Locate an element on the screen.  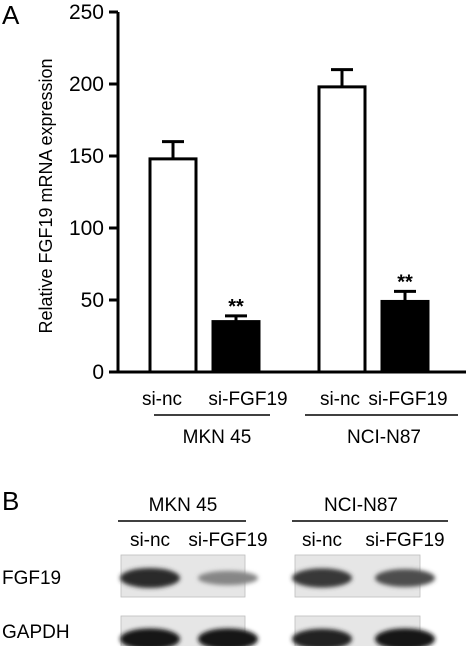
group-label: NCI-N87 is located at coordinates (384, 437).